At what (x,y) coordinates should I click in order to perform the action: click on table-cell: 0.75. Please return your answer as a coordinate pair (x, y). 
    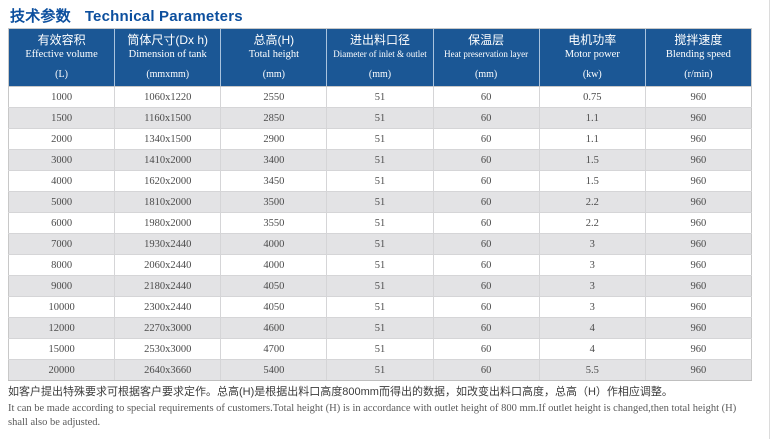
    Looking at the image, I should click on (592, 97).